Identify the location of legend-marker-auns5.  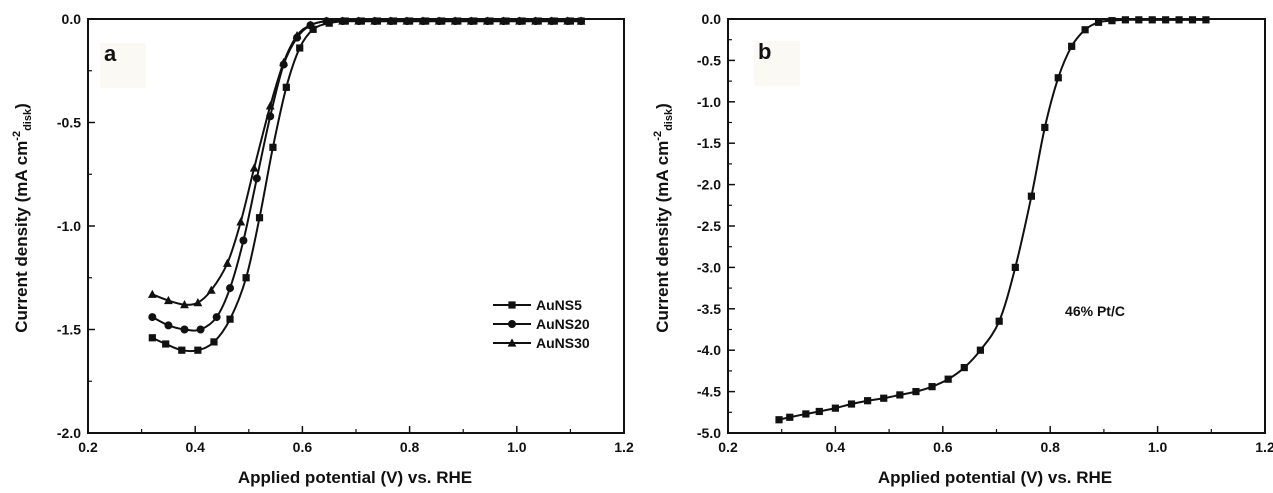
(512, 305).